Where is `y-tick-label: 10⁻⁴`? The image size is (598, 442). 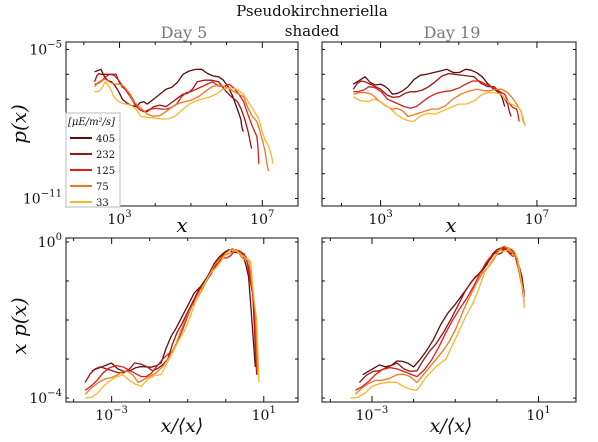 y-tick-label: 10⁻⁴ is located at coordinates (45, 397).